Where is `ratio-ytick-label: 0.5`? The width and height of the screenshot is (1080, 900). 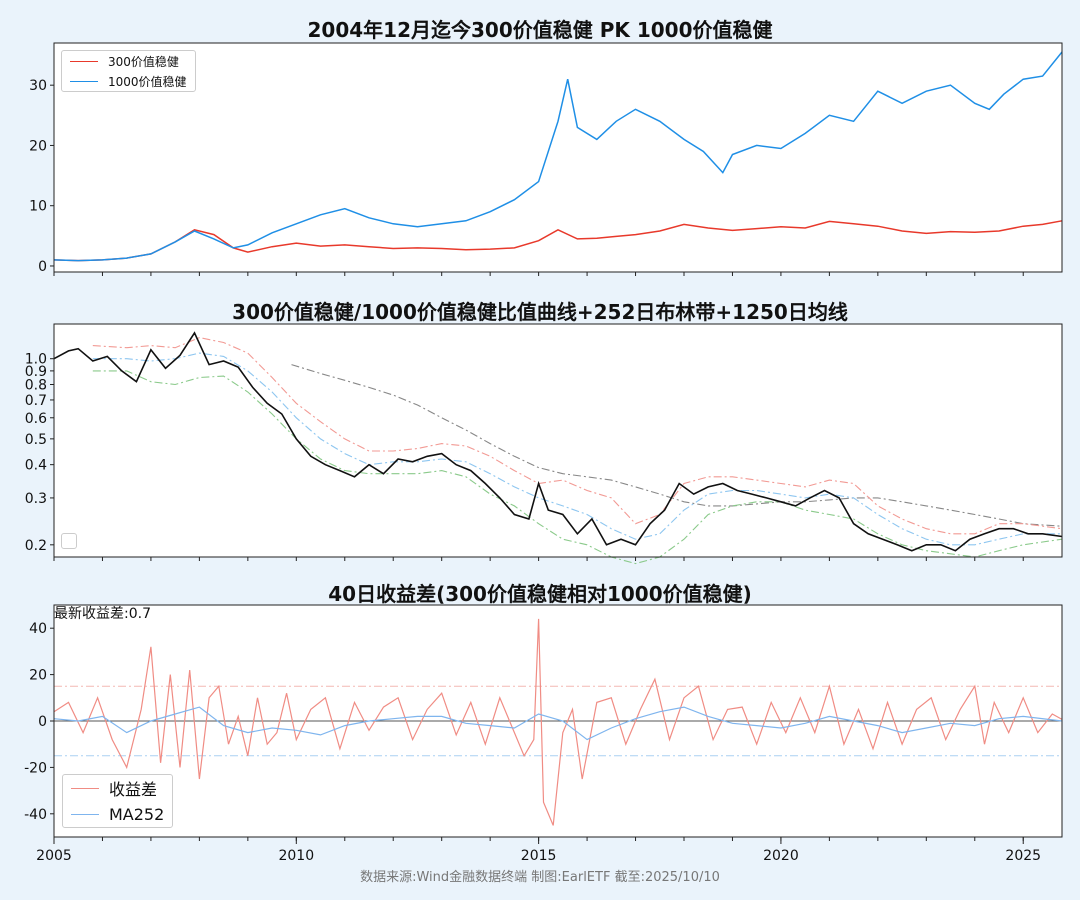 ratio-ytick-label: 0.5 is located at coordinates (36, 440).